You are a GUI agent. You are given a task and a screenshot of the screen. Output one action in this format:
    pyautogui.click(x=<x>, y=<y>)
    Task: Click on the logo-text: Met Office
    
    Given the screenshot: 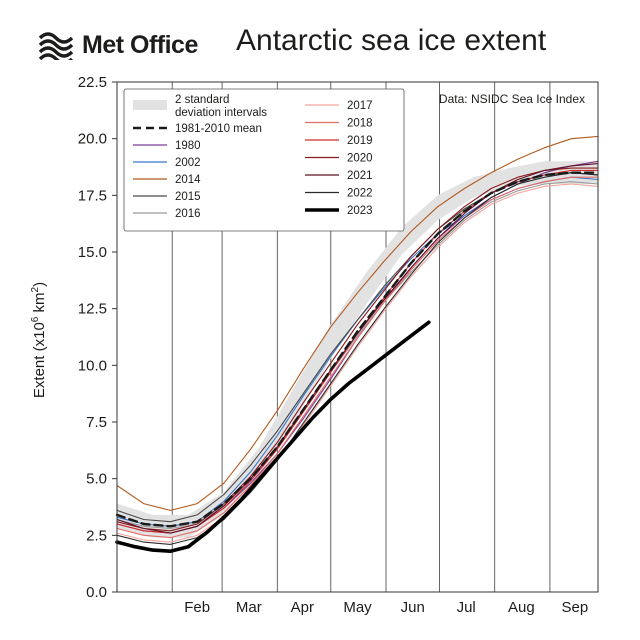 What is the action you would take?
    pyautogui.click(x=140, y=44)
    